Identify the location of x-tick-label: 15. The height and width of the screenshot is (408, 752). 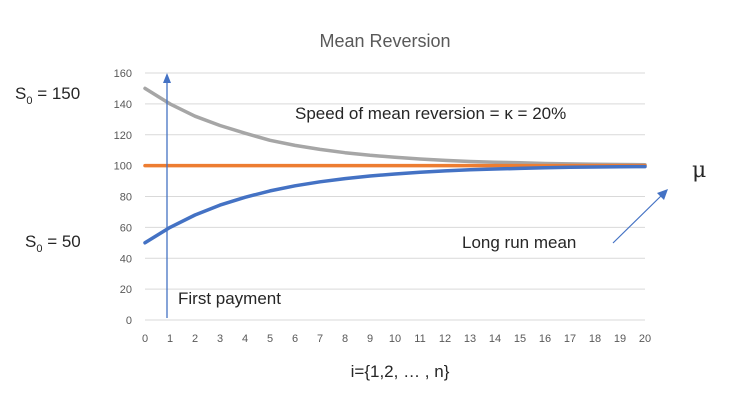
(520, 339).